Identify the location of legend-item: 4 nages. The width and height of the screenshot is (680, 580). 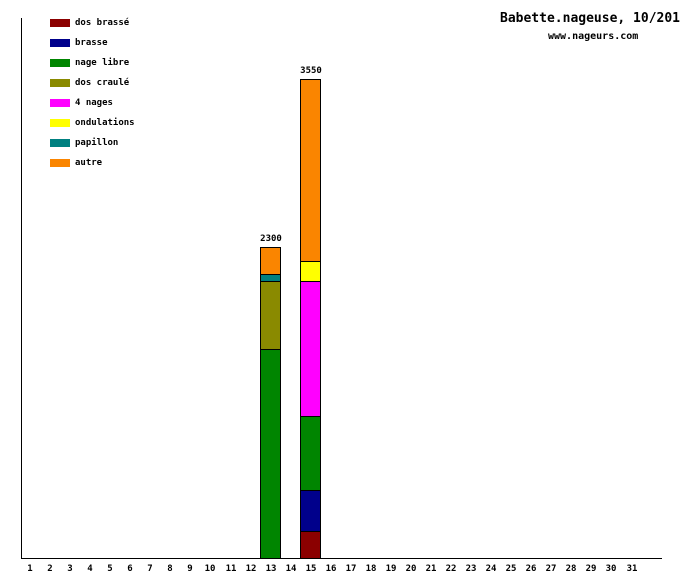
(92, 103).